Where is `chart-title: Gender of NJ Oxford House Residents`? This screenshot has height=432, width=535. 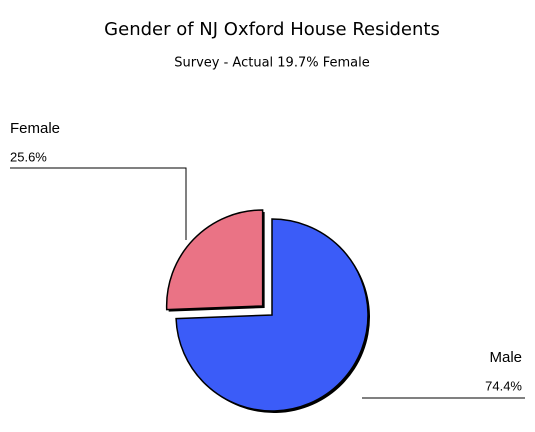
chart-title: Gender of NJ Oxford House Residents is located at coordinates (272, 29).